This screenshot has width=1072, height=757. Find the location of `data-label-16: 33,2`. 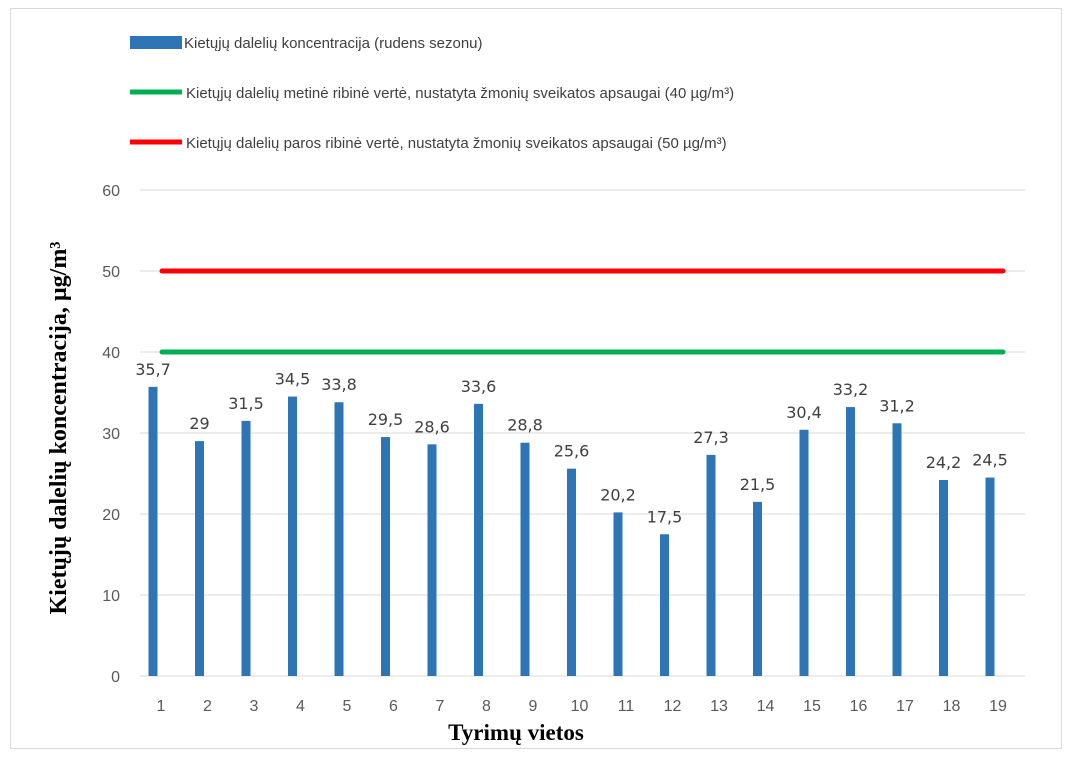

data-label-16: 33,2 is located at coordinates (851, 389).